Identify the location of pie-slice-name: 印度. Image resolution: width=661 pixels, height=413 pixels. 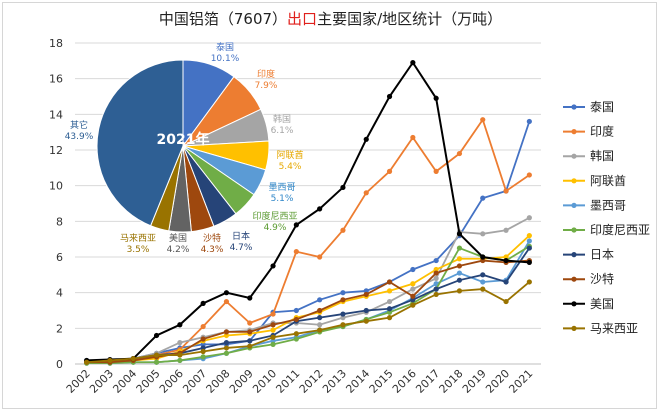
(266, 74).